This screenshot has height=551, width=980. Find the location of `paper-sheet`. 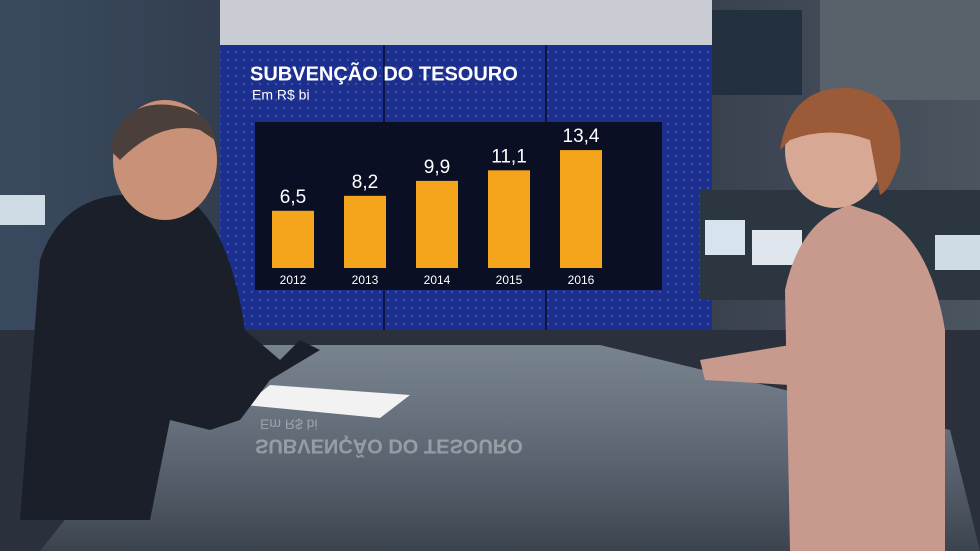

paper-sheet is located at coordinates (327, 401).